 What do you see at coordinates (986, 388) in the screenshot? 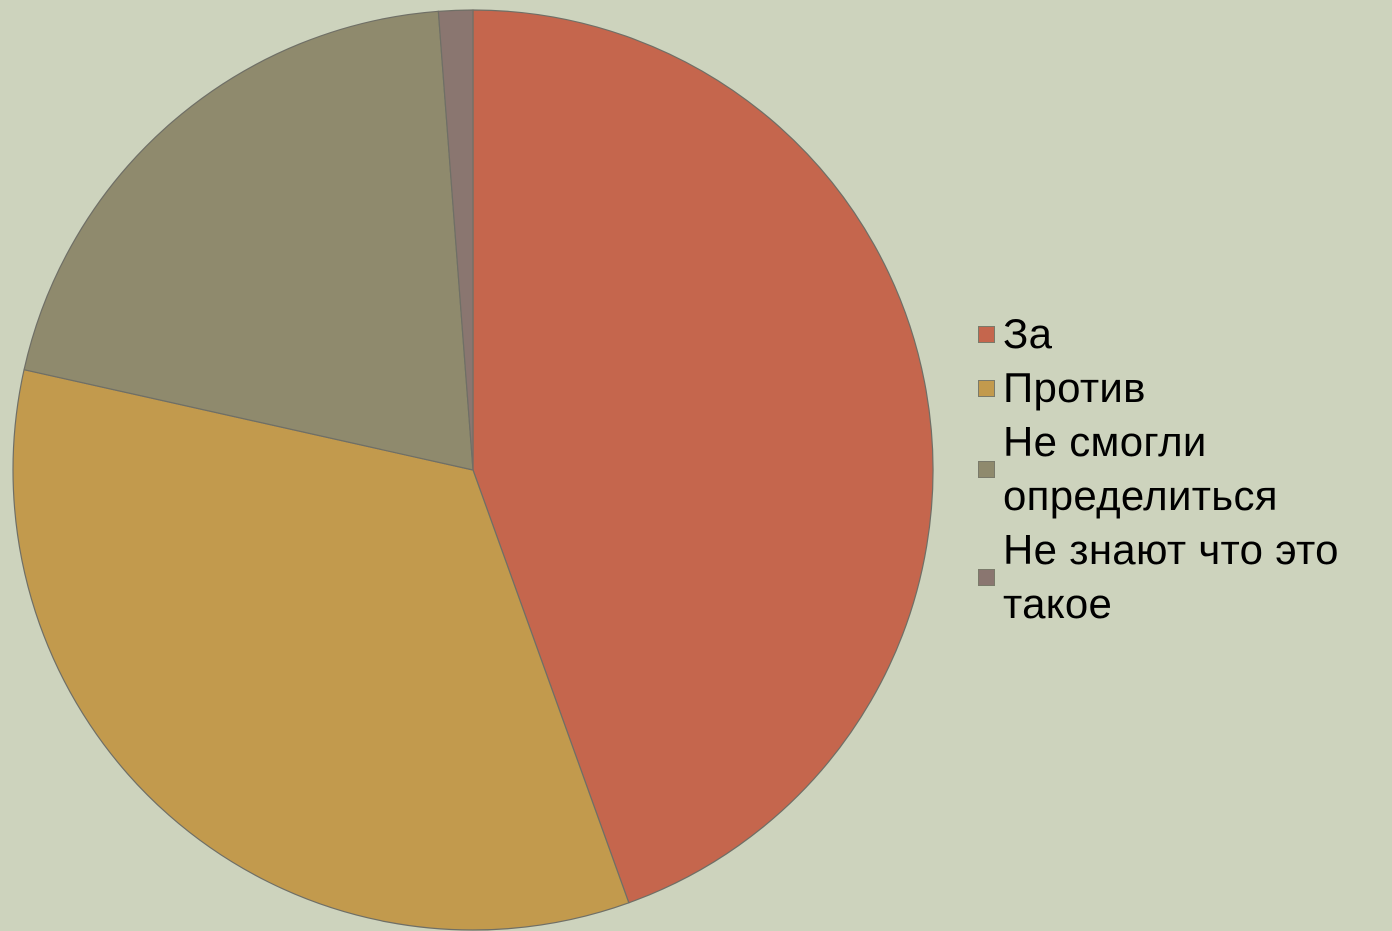
I see `legend-swatch-protiv` at bounding box center [986, 388].